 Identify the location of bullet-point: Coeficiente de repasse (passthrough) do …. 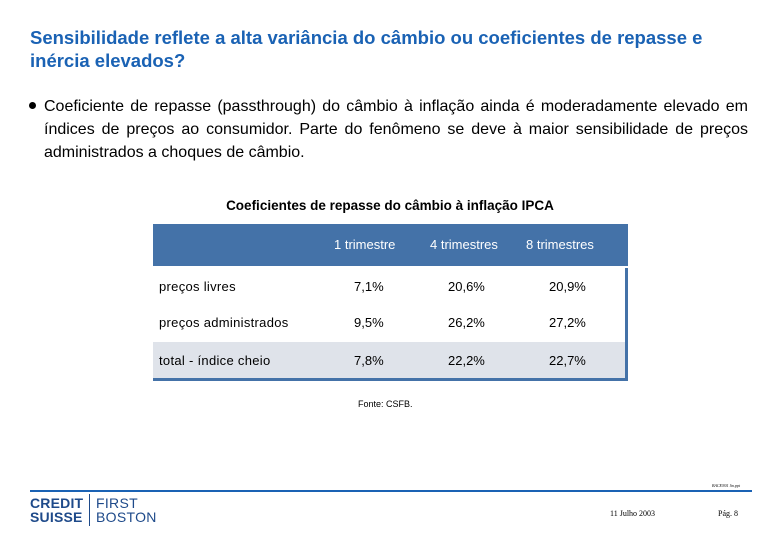
(388, 129).